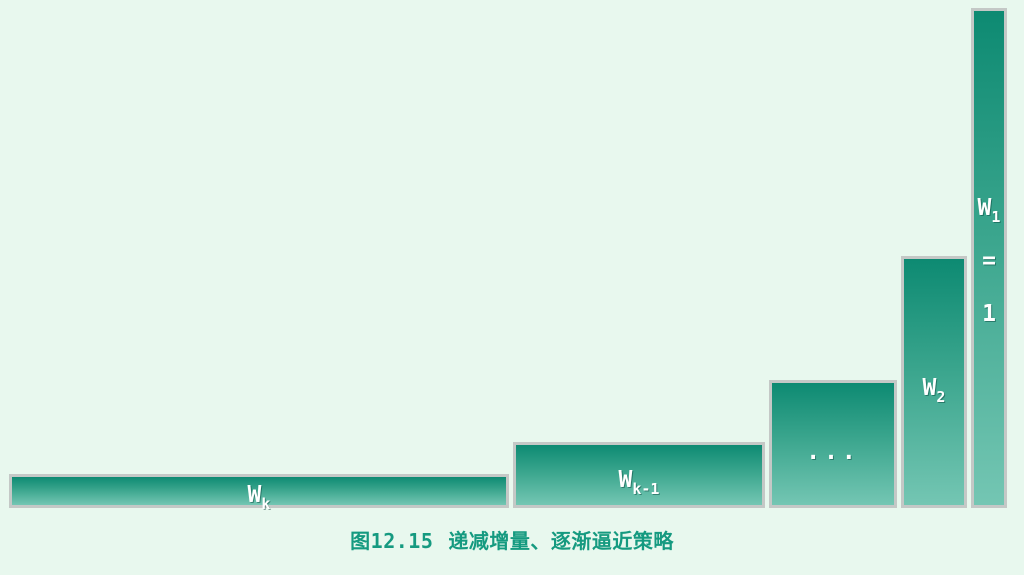 This screenshot has width=1024, height=575. I want to click on bar-wk-1: Wk-1, so click(639, 475).